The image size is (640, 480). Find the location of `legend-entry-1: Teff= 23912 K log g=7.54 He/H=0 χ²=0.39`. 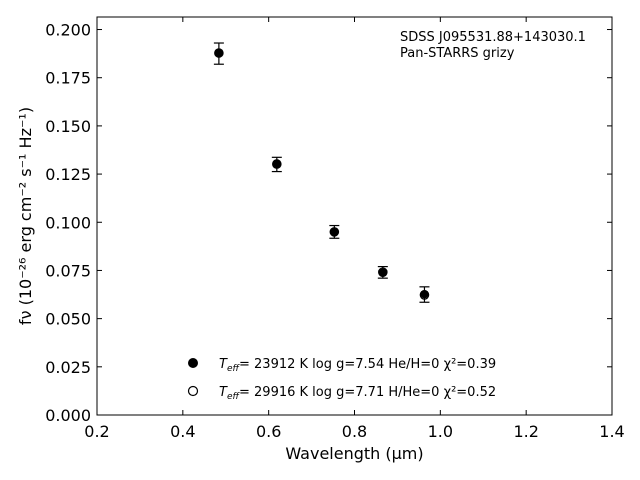

legend-entry-1: Teff= 23912 K log g=7.54 He/H=0 χ²=0.39 is located at coordinates (357, 365).